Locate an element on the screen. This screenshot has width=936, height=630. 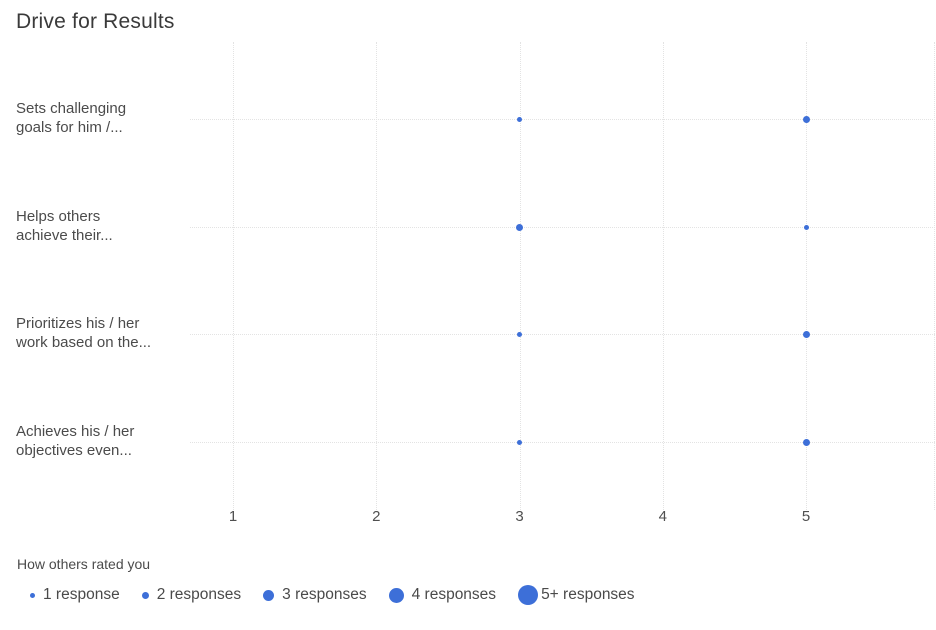
x-tick-label: 2 is located at coordinates (376, 516).